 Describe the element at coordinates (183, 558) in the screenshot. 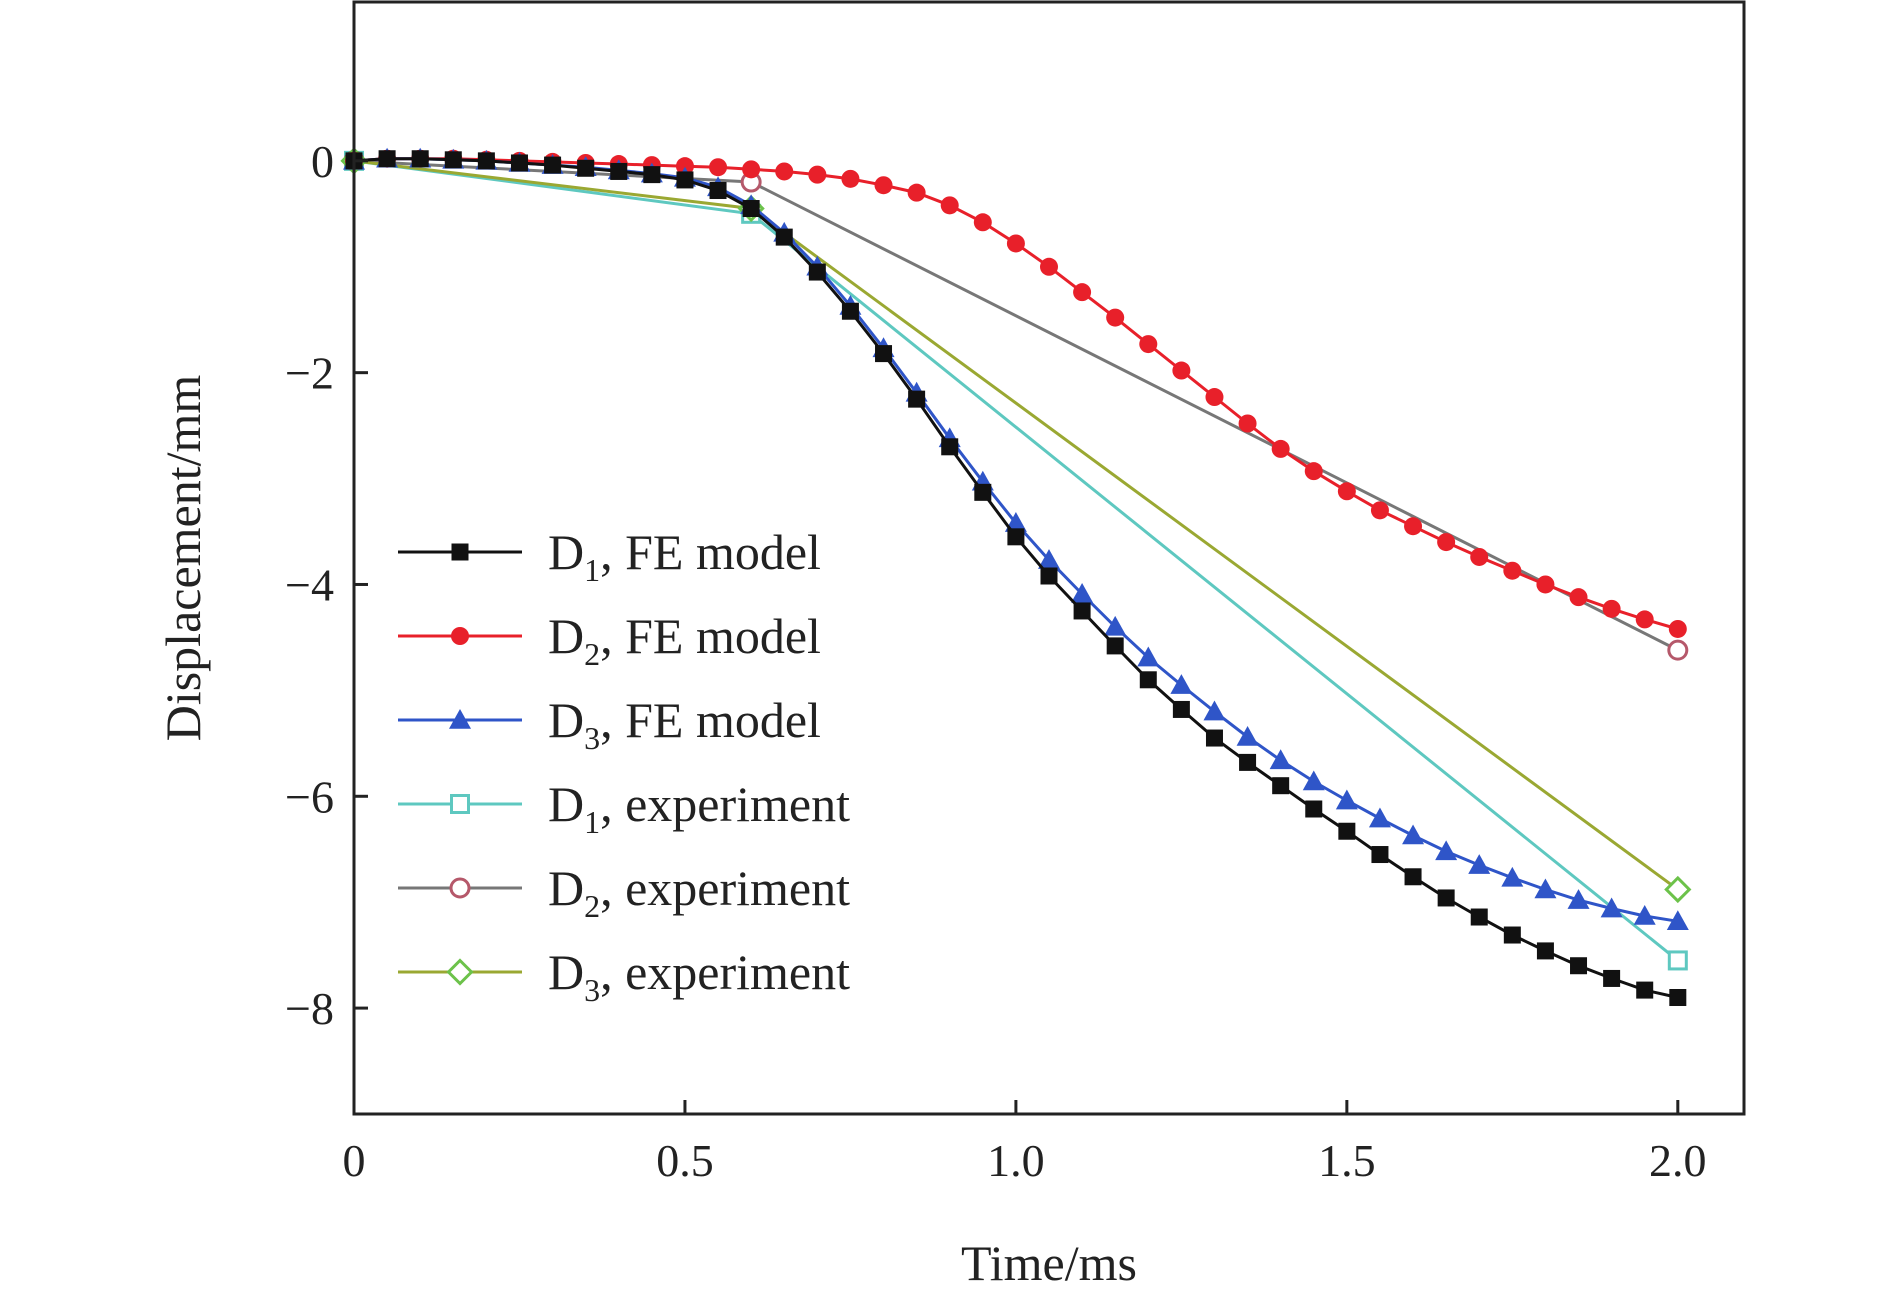

I see `y-axis-title: Displacement/mm` at that location.